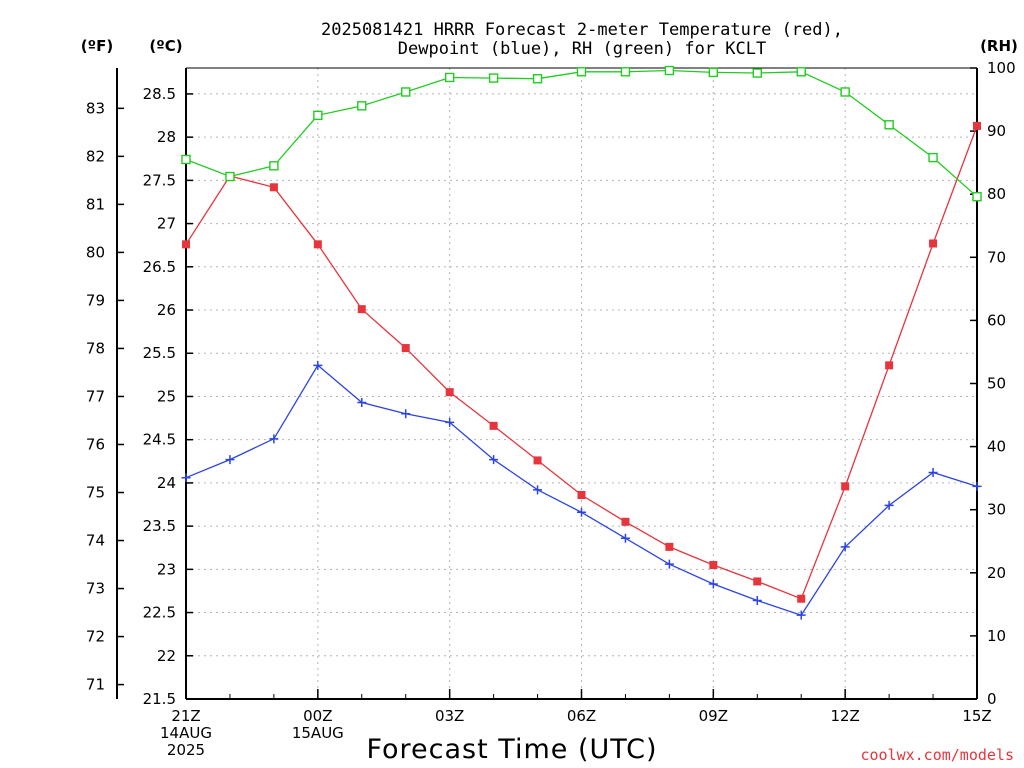 Image resolution: width=1024 pixels, height=768 pixels. What do you see at coordinates (166, 137) in the screenshot?
I see `celsius-tick-label-13: 28` at bounding box center [166, 137].